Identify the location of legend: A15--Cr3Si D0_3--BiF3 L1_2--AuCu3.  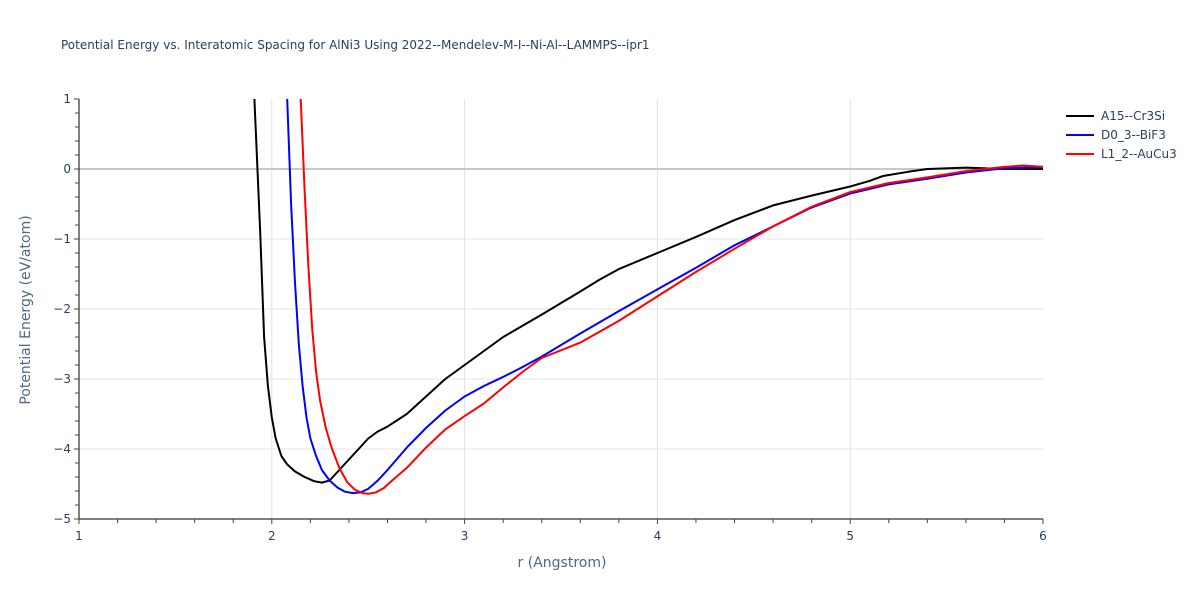
(1121, 134).